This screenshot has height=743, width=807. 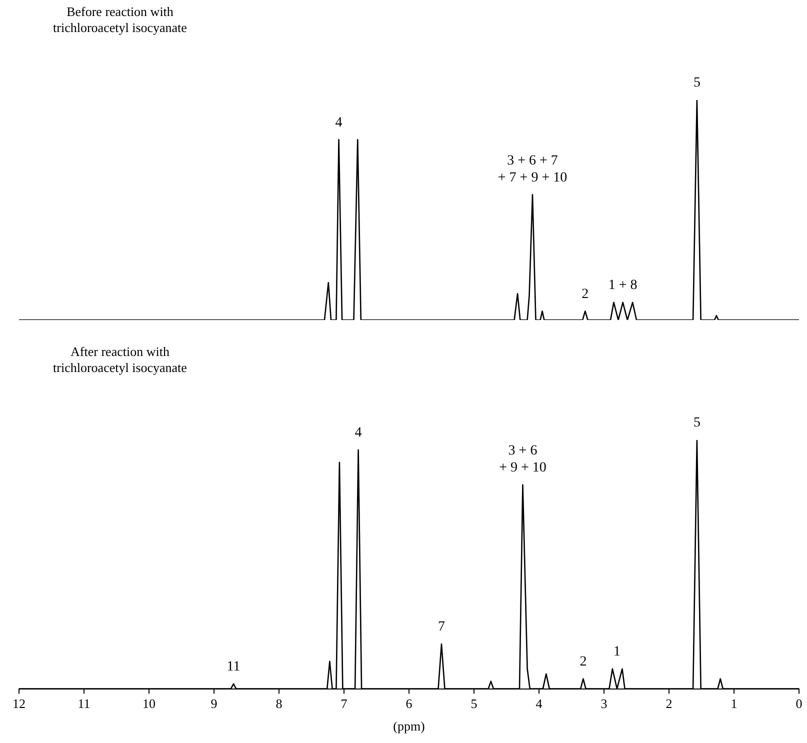 I want to click on x-tick-label: 11, so click(x=84, y=704).